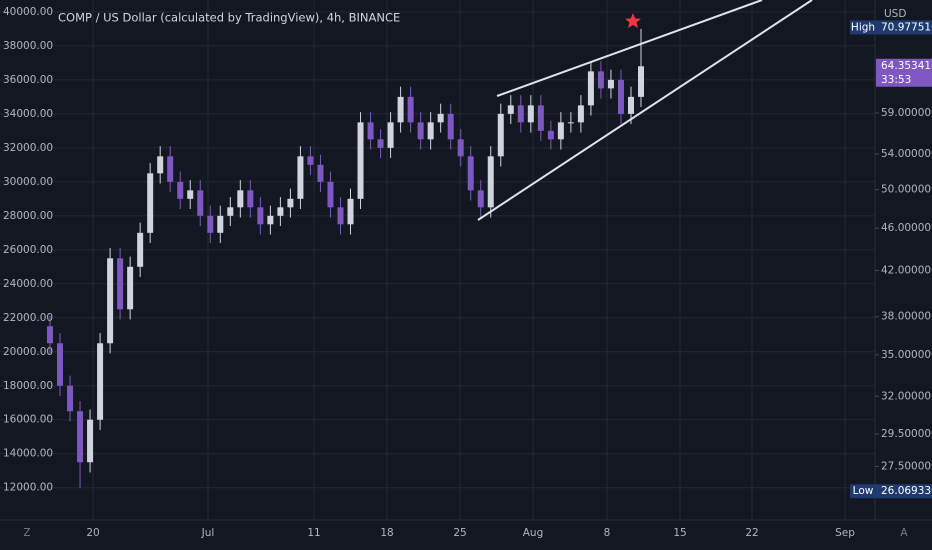  What do you see at coordinates (906, 113) in the screenshot?
I see `y2-tick-label: 59.000000` at bounding box center [906, 113].